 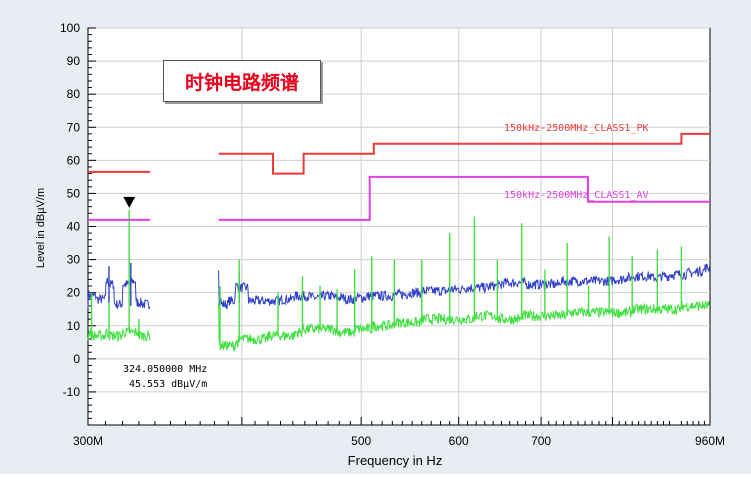 What do you see at coordinates (70, 28) in the screenshot?
I see `y-tick-label: 100` at bounding box center [70, 28].